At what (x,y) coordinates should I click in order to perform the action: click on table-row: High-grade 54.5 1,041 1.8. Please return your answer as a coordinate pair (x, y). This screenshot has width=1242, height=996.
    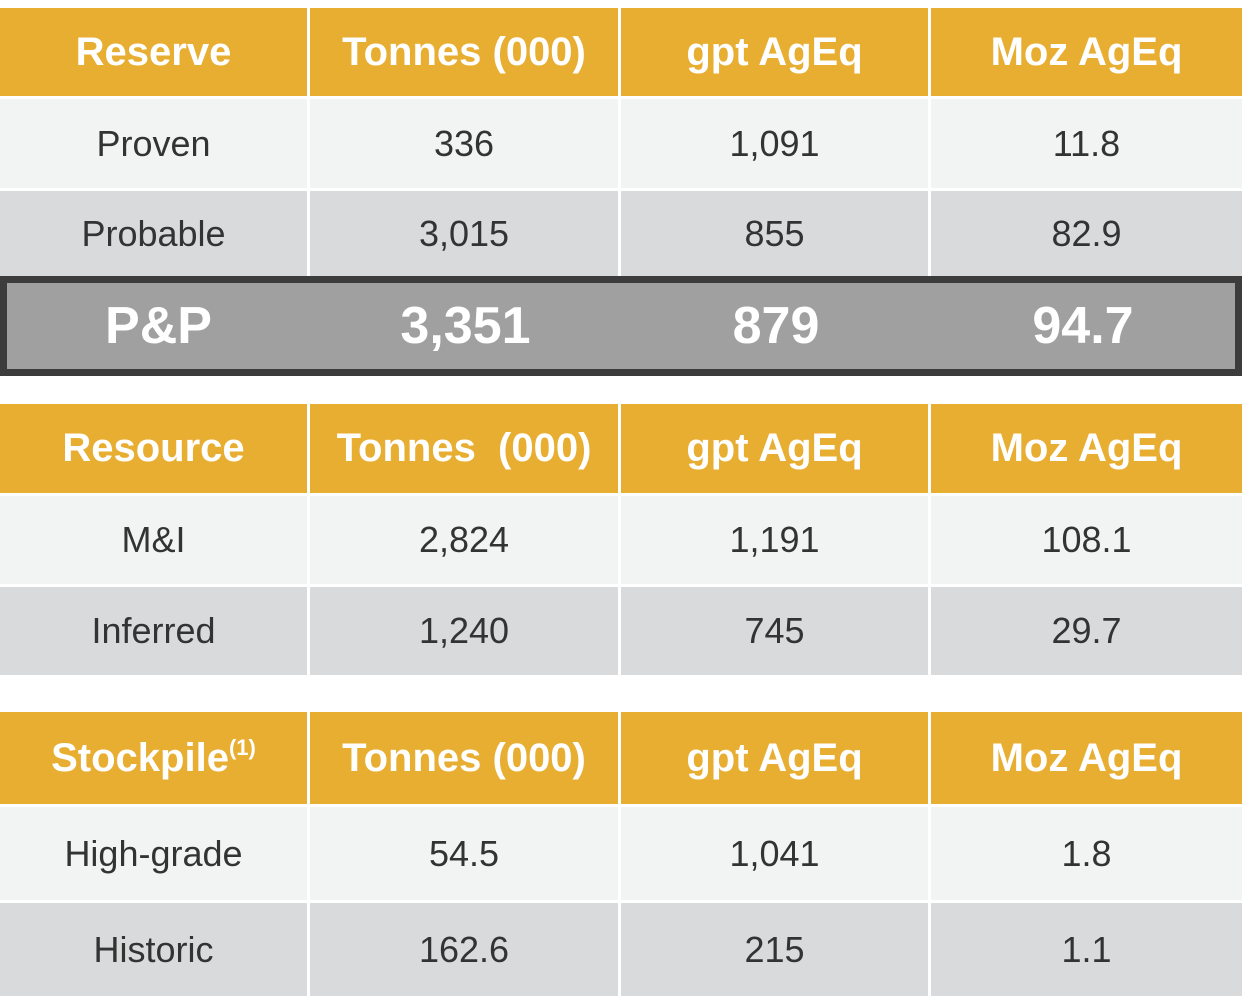
    Looking at the image, I should click on (621, 853).